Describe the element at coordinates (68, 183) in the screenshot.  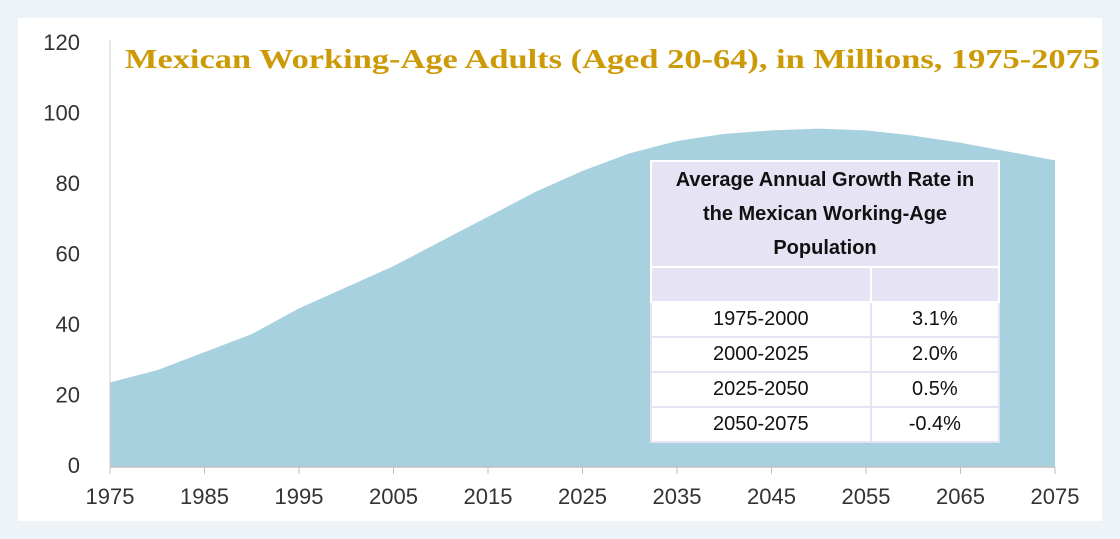
I see `y-tick-label: 80` at that location.